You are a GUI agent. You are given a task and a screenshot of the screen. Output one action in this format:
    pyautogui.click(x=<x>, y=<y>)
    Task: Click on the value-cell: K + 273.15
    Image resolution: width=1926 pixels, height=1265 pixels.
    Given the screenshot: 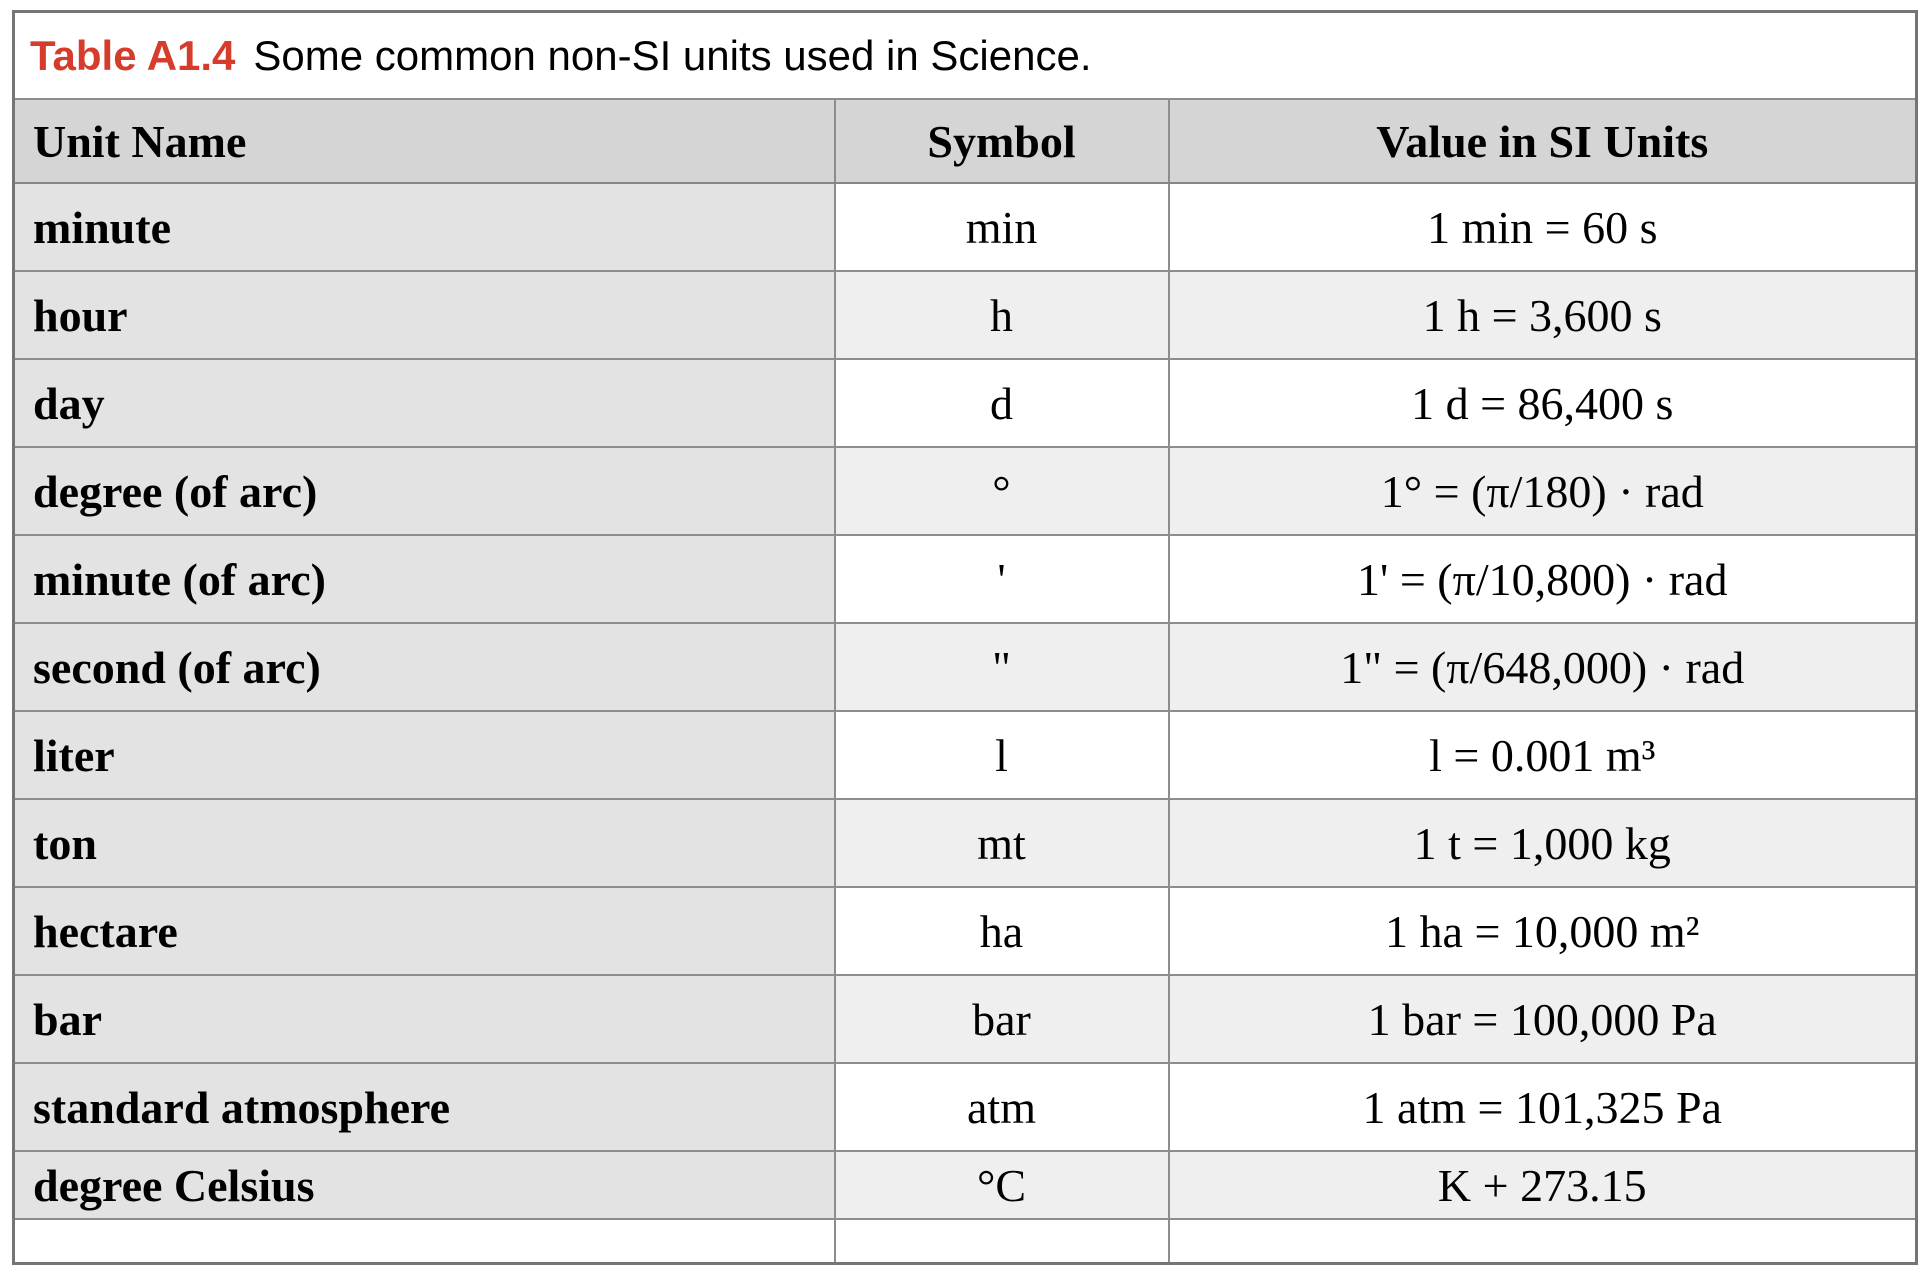 What is the action you would take?
    pyautogui.click(x=1542, y=1185)
    